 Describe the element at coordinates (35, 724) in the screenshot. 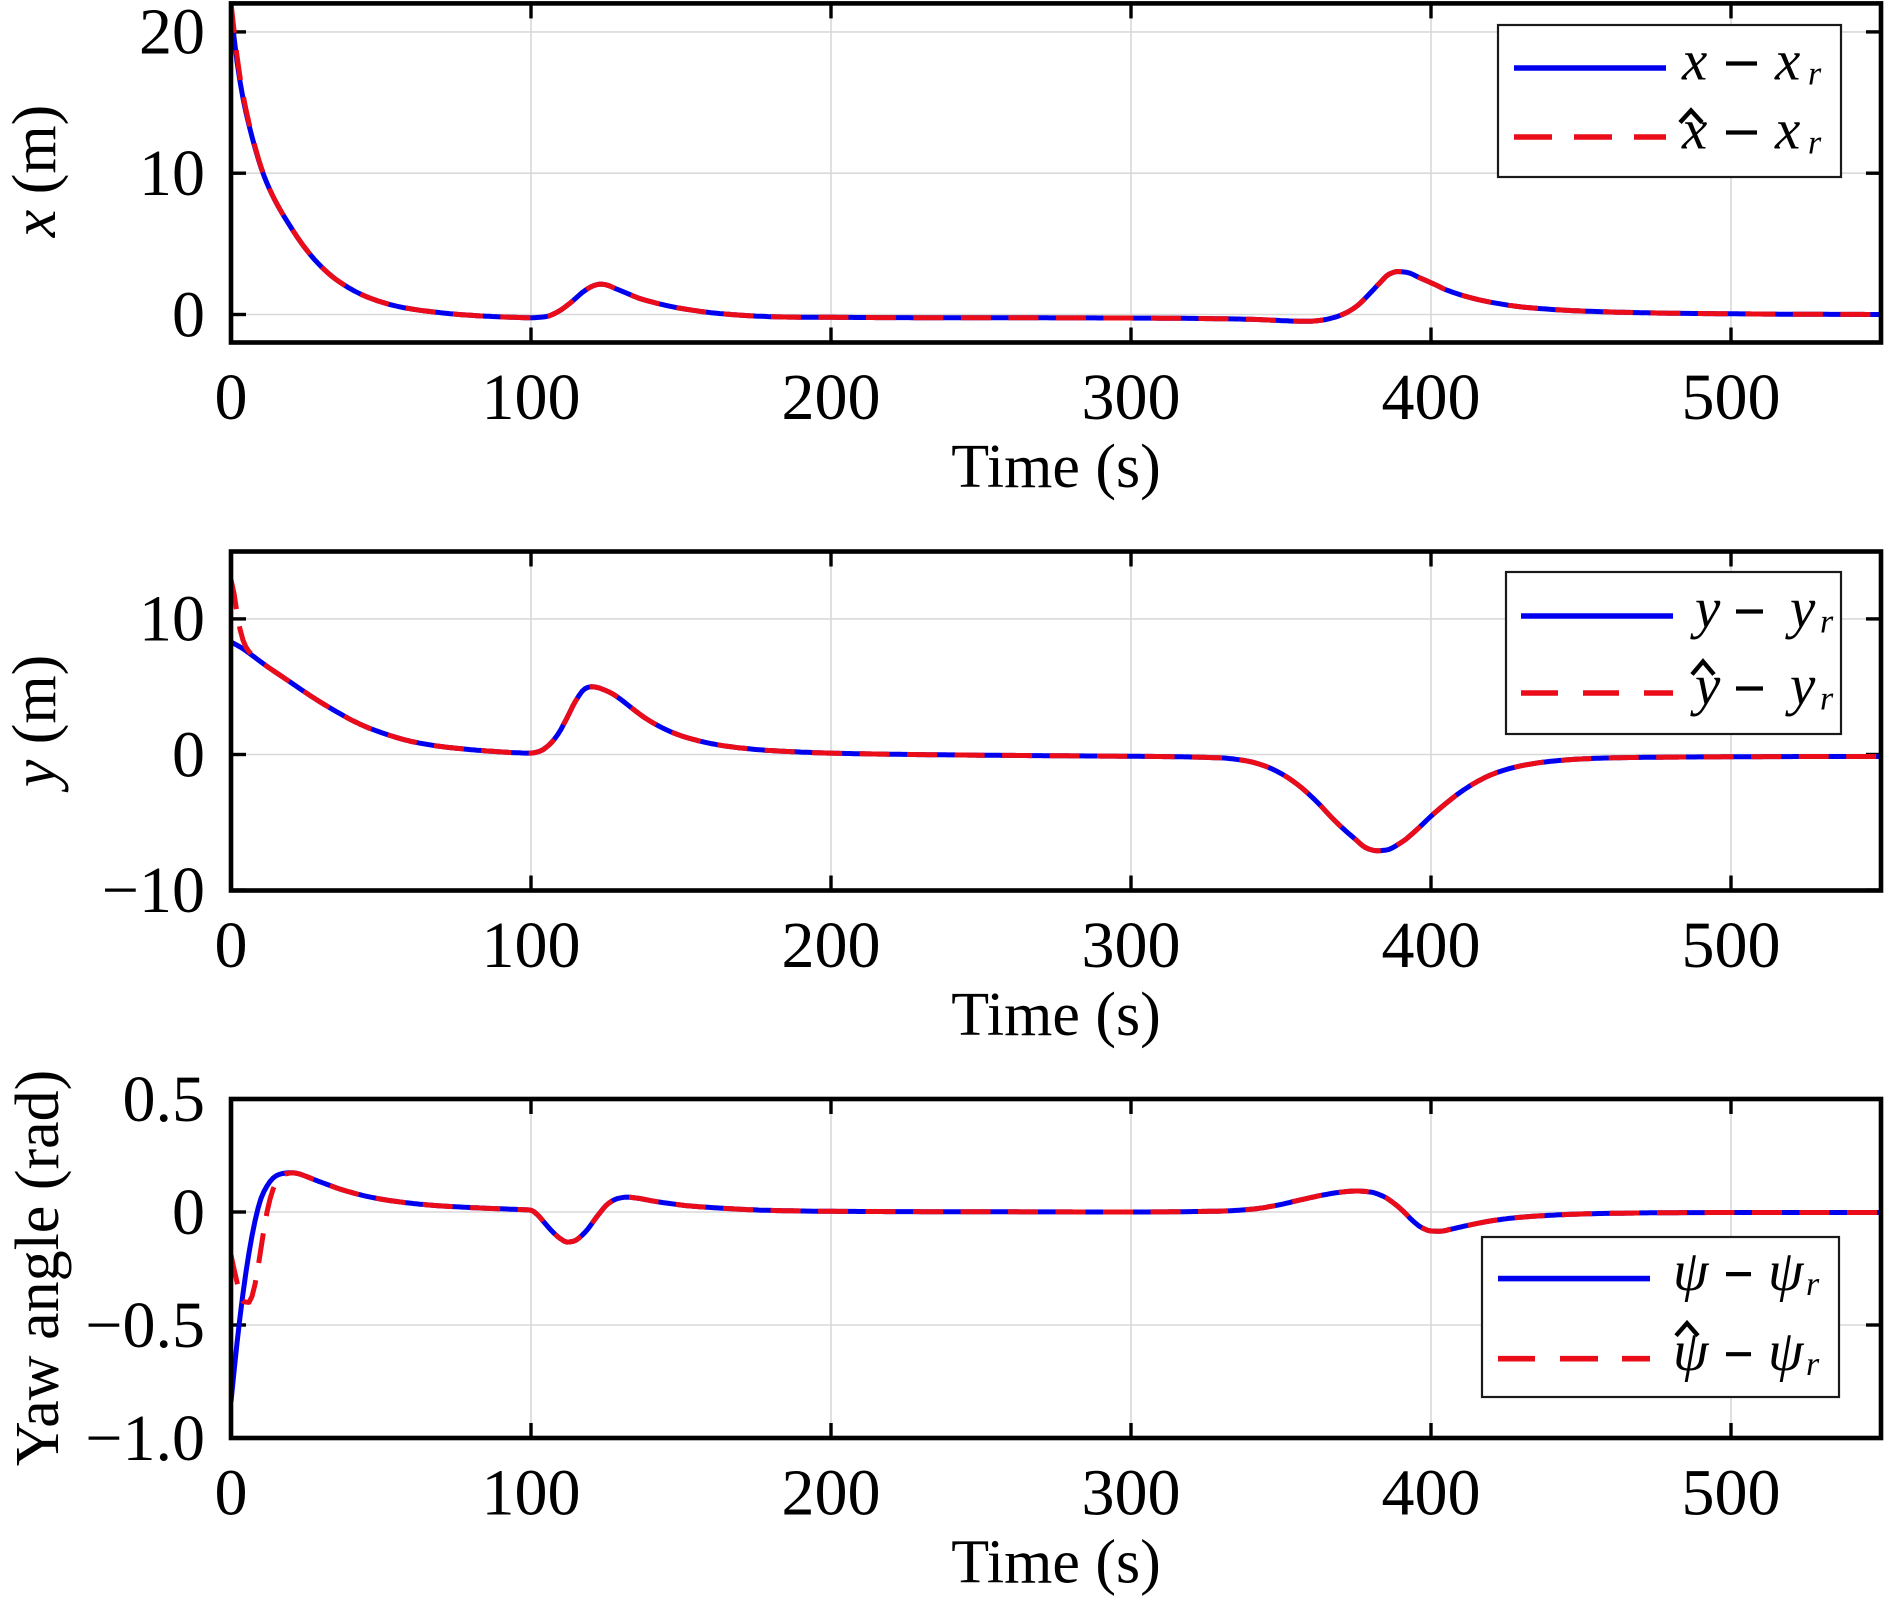

I see `svg-text: y (m)` at that location.